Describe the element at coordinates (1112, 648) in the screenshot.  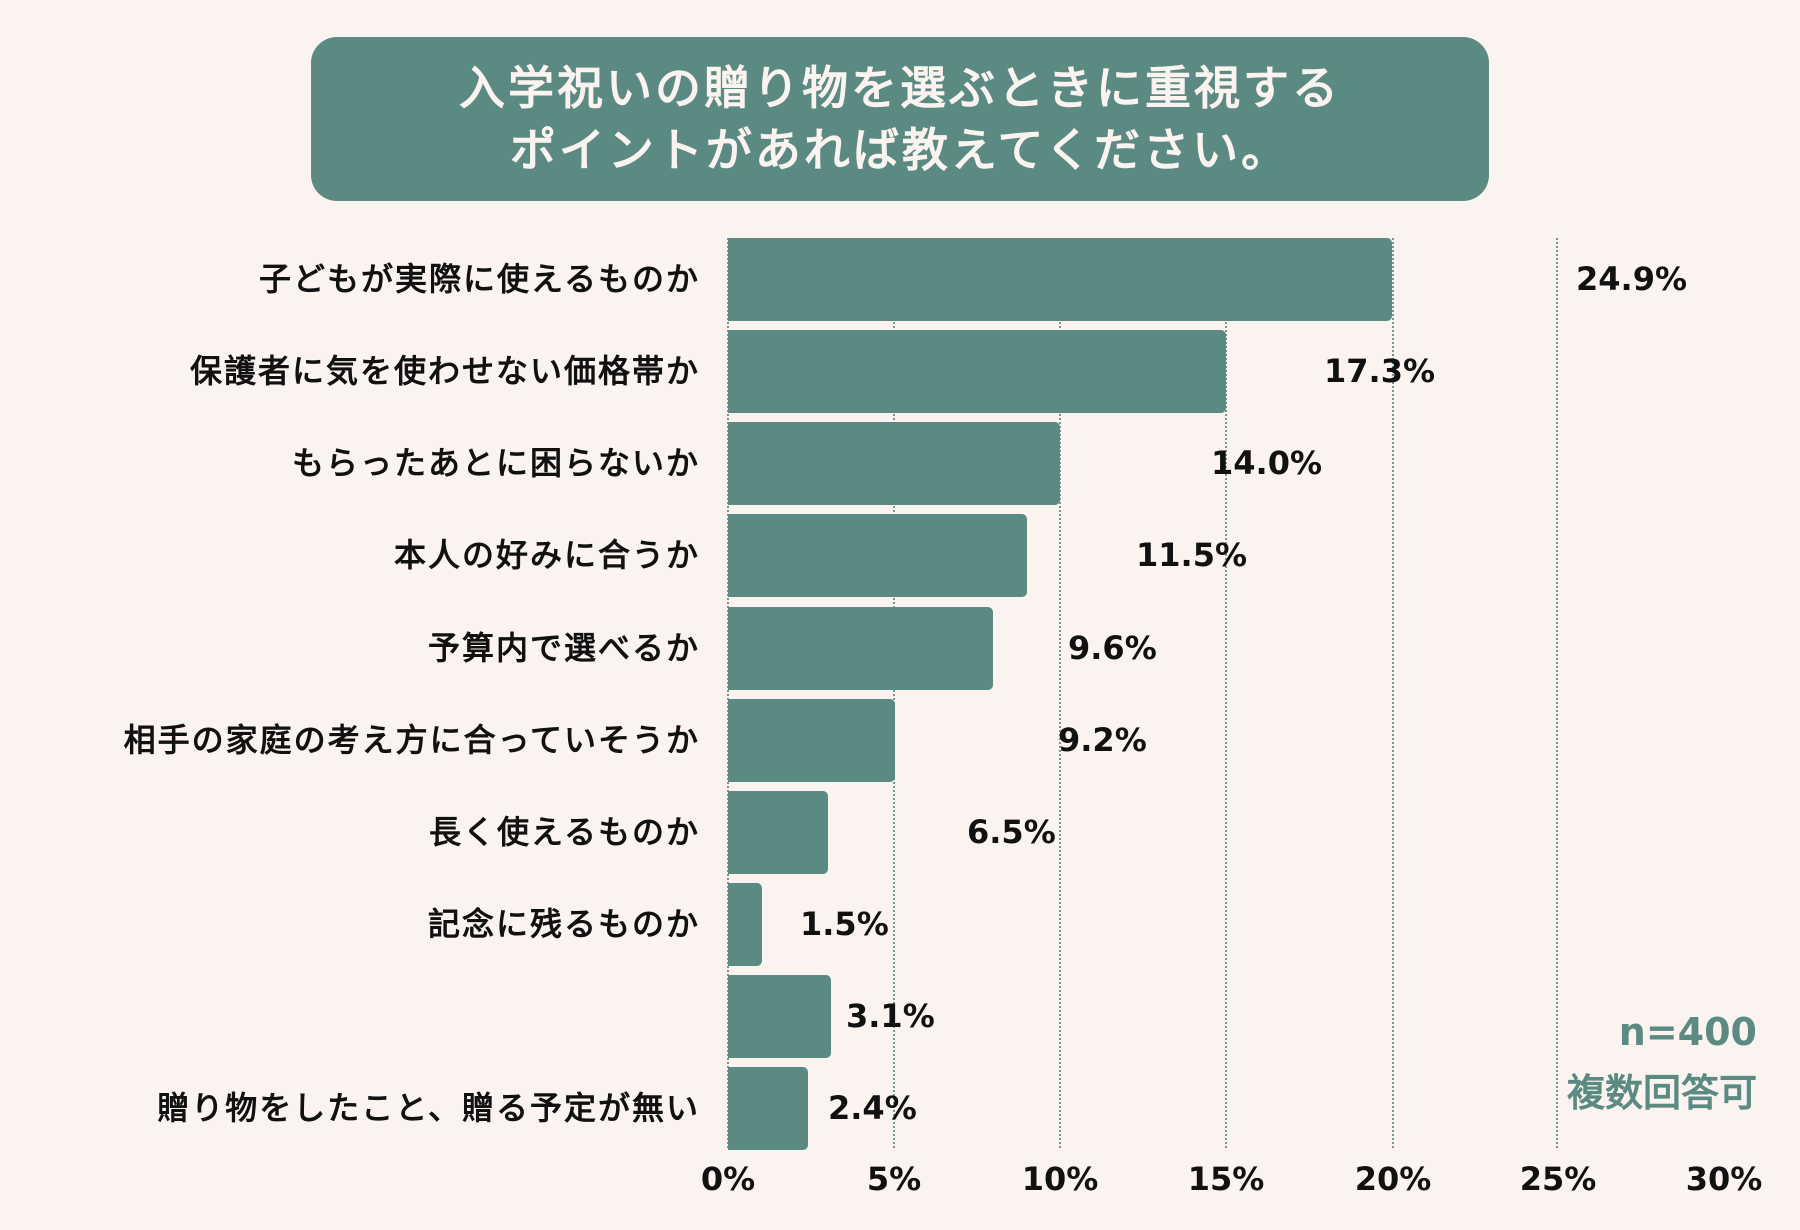
I see `value-label: 9.6%` at that location.